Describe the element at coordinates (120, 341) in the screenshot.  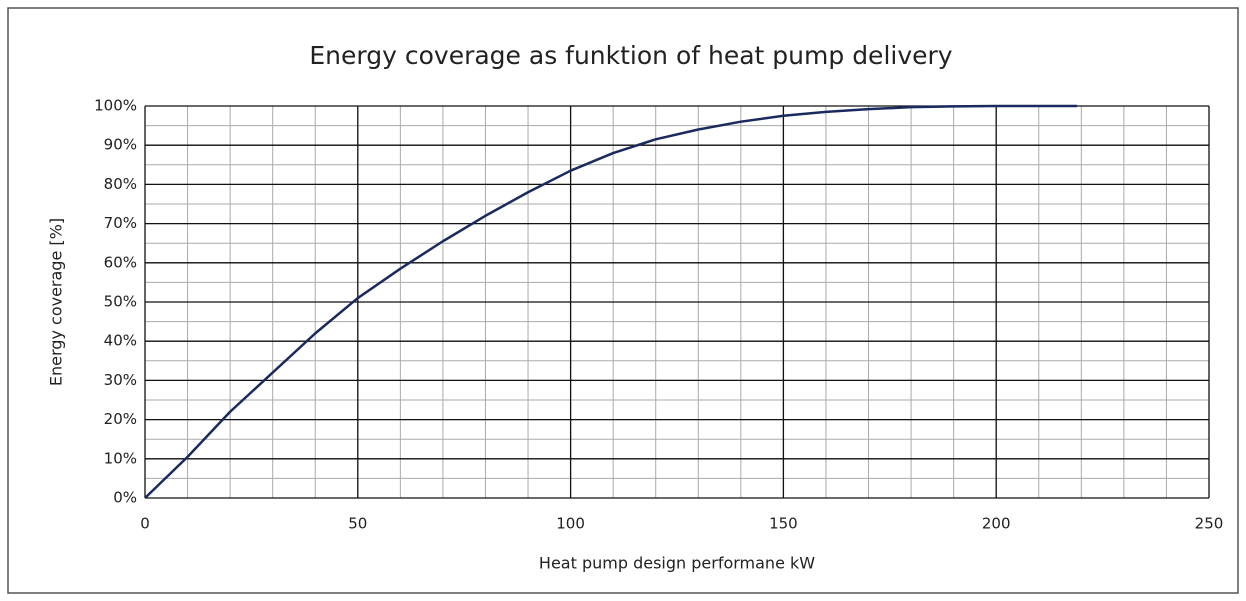
I see `y-tick-label: 40%` at that location.